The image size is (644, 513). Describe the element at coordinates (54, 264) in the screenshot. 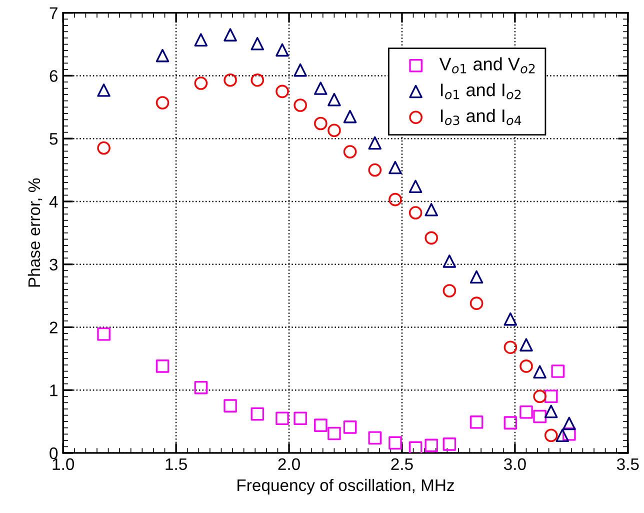

I see `y-tick-label: 3` at that location.